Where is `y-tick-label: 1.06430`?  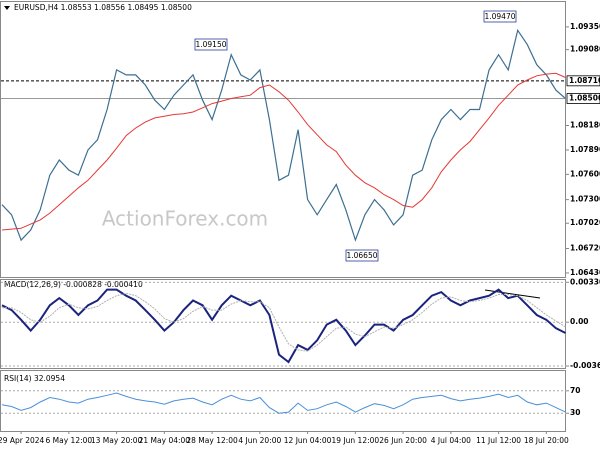
y-tick-label: 1.06430 is located at coordinates (585, 272).